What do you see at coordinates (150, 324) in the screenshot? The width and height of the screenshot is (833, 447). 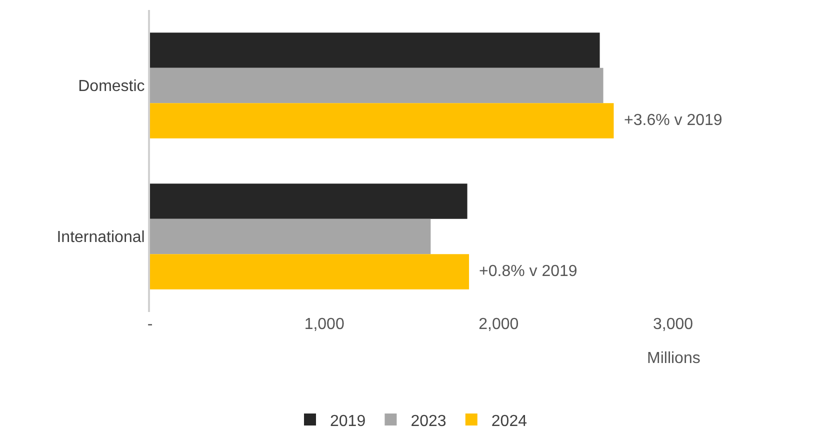 I see `x-tick-label: -` at bounding box center [150, 324].